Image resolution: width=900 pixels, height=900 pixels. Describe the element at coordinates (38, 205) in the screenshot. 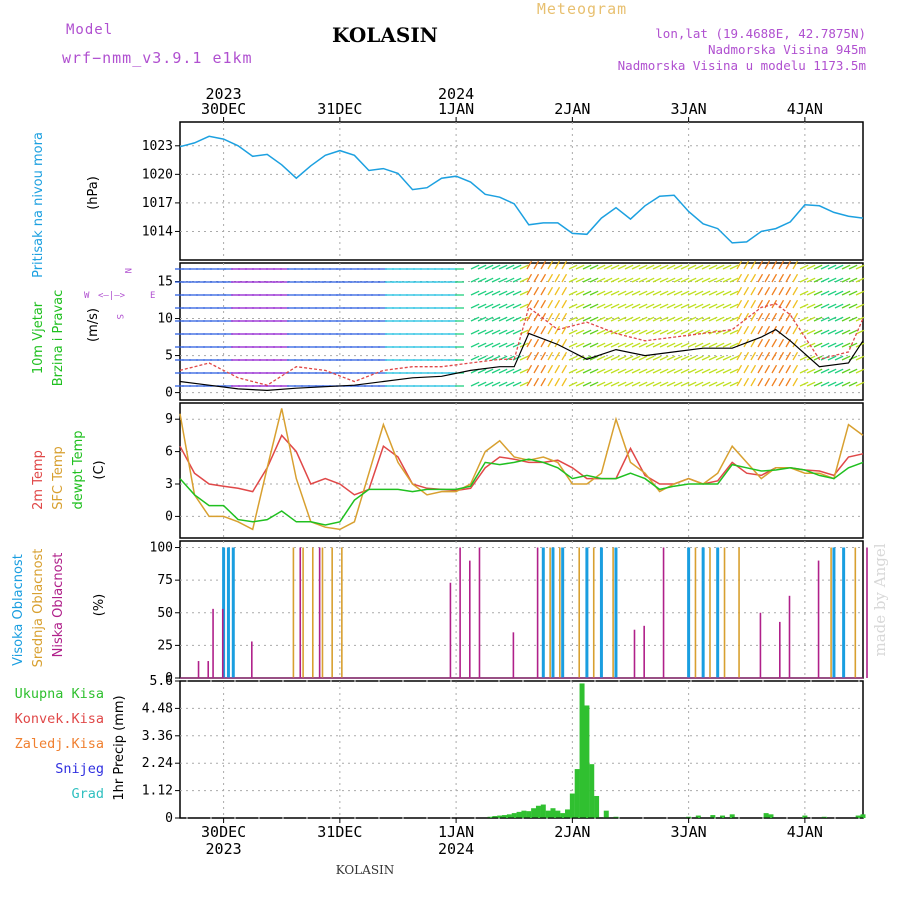

I see `pressure-ylabel-name: Pritisak na nivou mora` at that location.